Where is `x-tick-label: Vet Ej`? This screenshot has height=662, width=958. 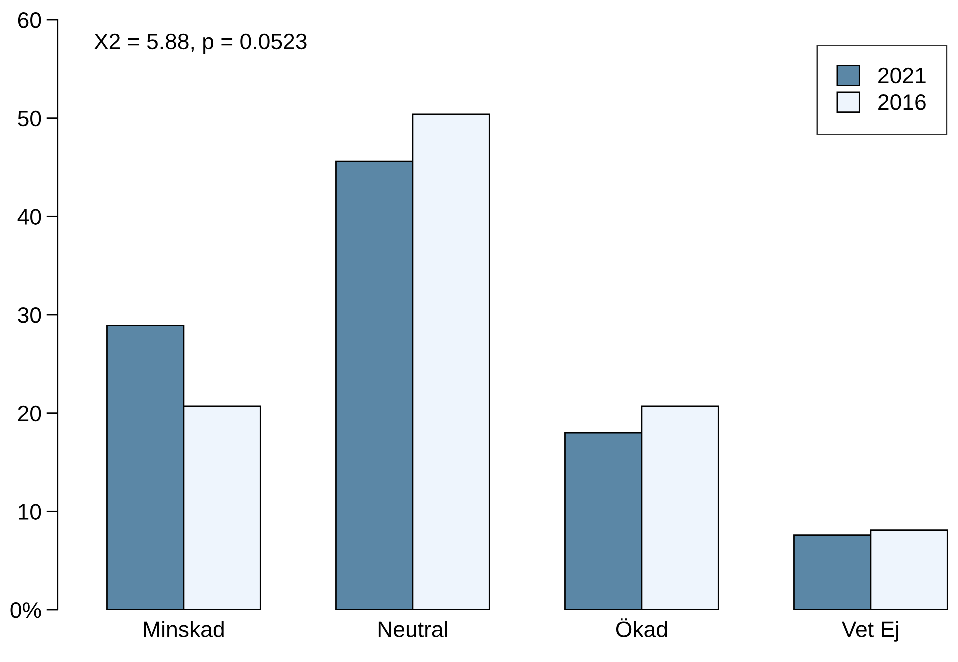 x-tick-label: Vet Ej is located at coordinates (870, 631).